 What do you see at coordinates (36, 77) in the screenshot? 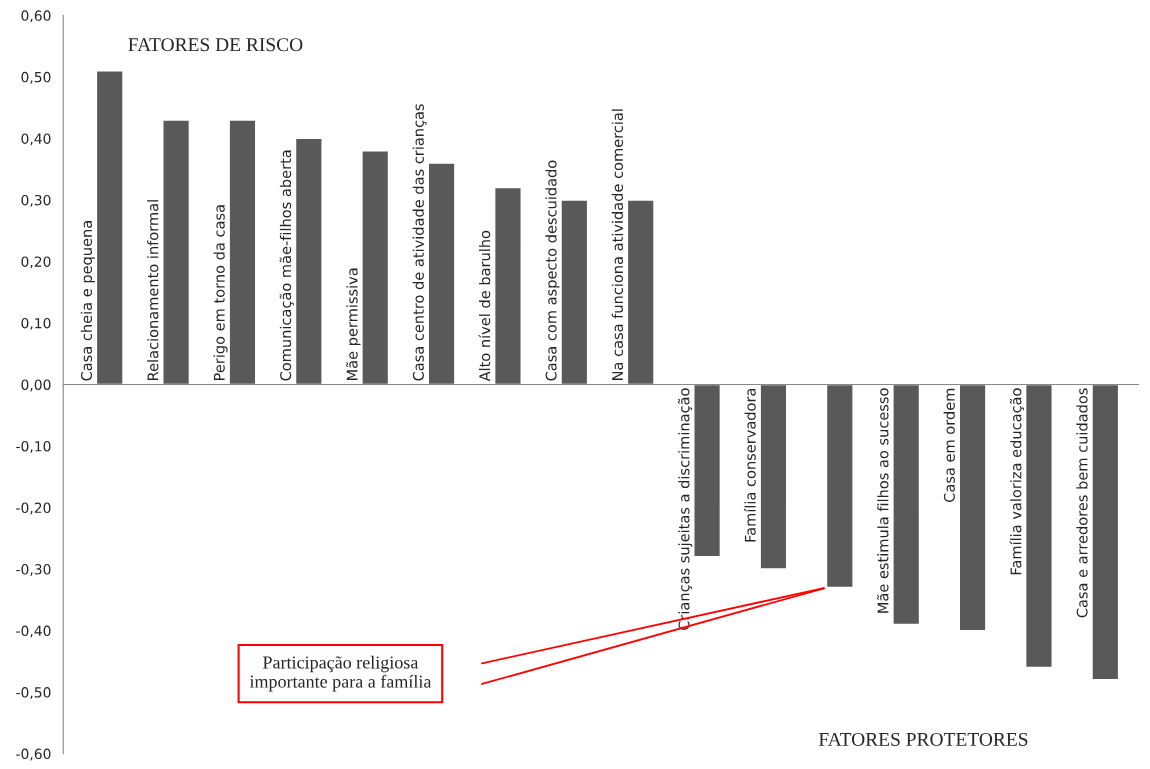
I see `y-tick-label: 0,50` at bounding box center [36, 77].